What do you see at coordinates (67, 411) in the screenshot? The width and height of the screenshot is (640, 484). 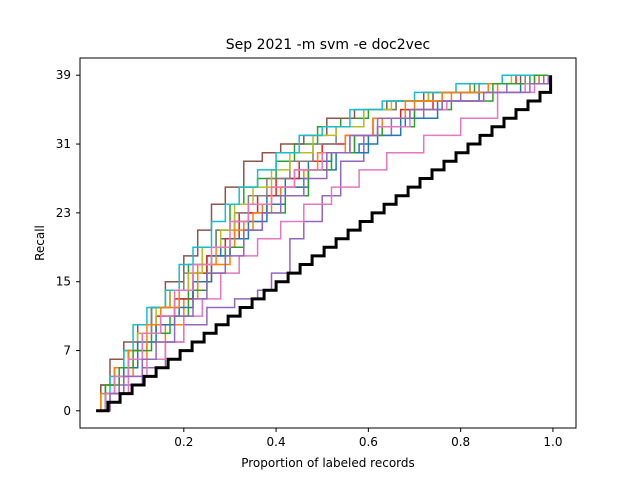 I see `y-tick-label: 0` at bounding box center [67, 411].